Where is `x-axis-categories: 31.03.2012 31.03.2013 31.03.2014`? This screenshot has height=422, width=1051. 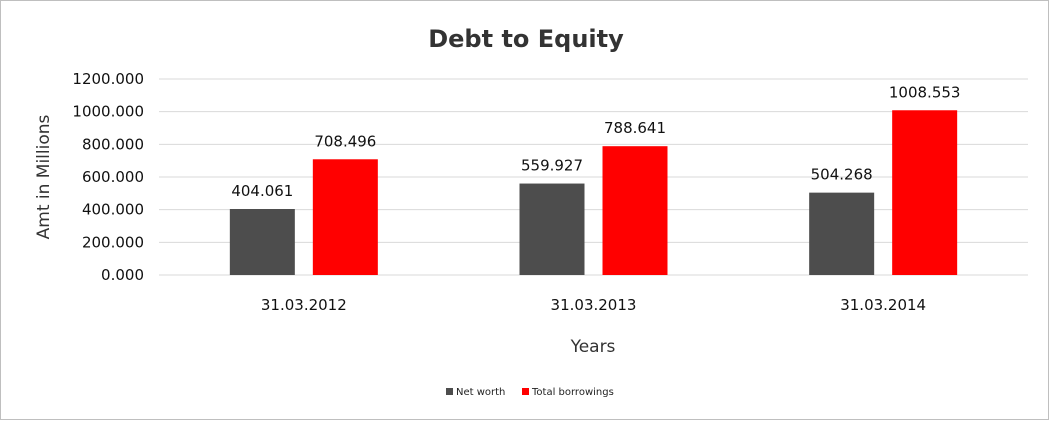
x-axis-categories: 31.03.2012 31.03.2013 31.03.2014 is located at coordinates (593, 305).